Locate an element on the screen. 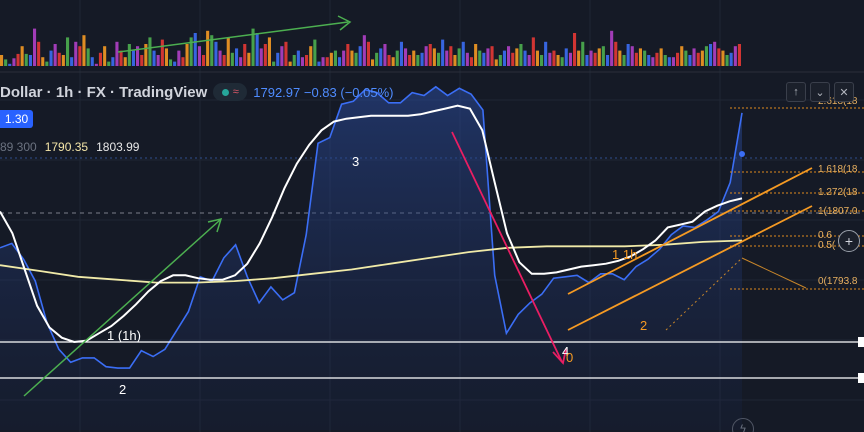  volume-trend-arrow is located at coordinates (234, 34).